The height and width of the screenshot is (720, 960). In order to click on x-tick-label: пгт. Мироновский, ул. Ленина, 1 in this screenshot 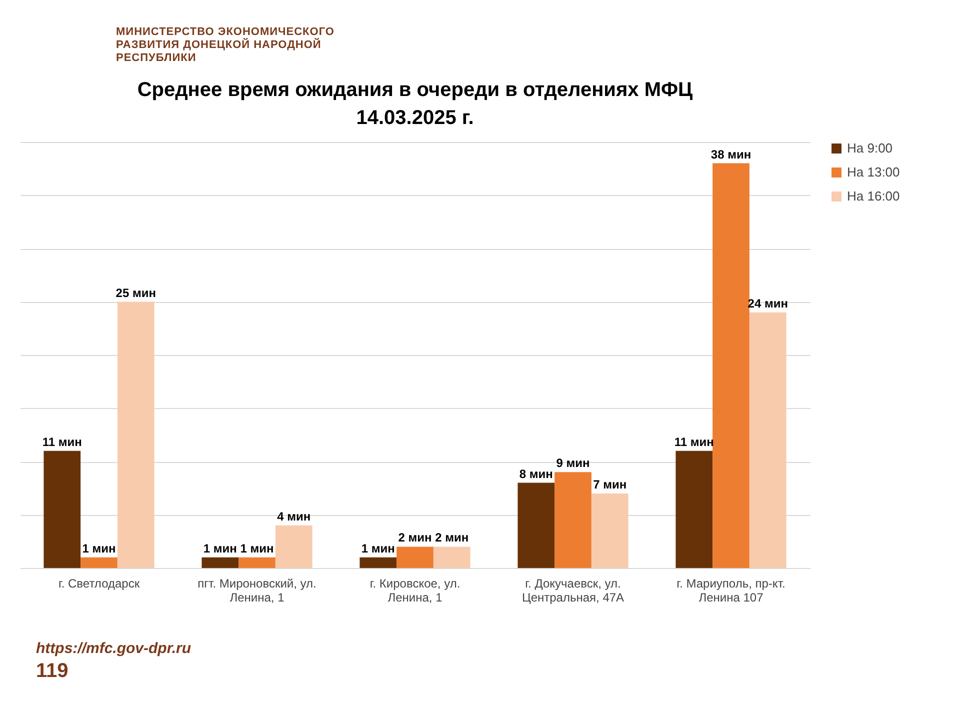, I will do `click(257, 590)`.